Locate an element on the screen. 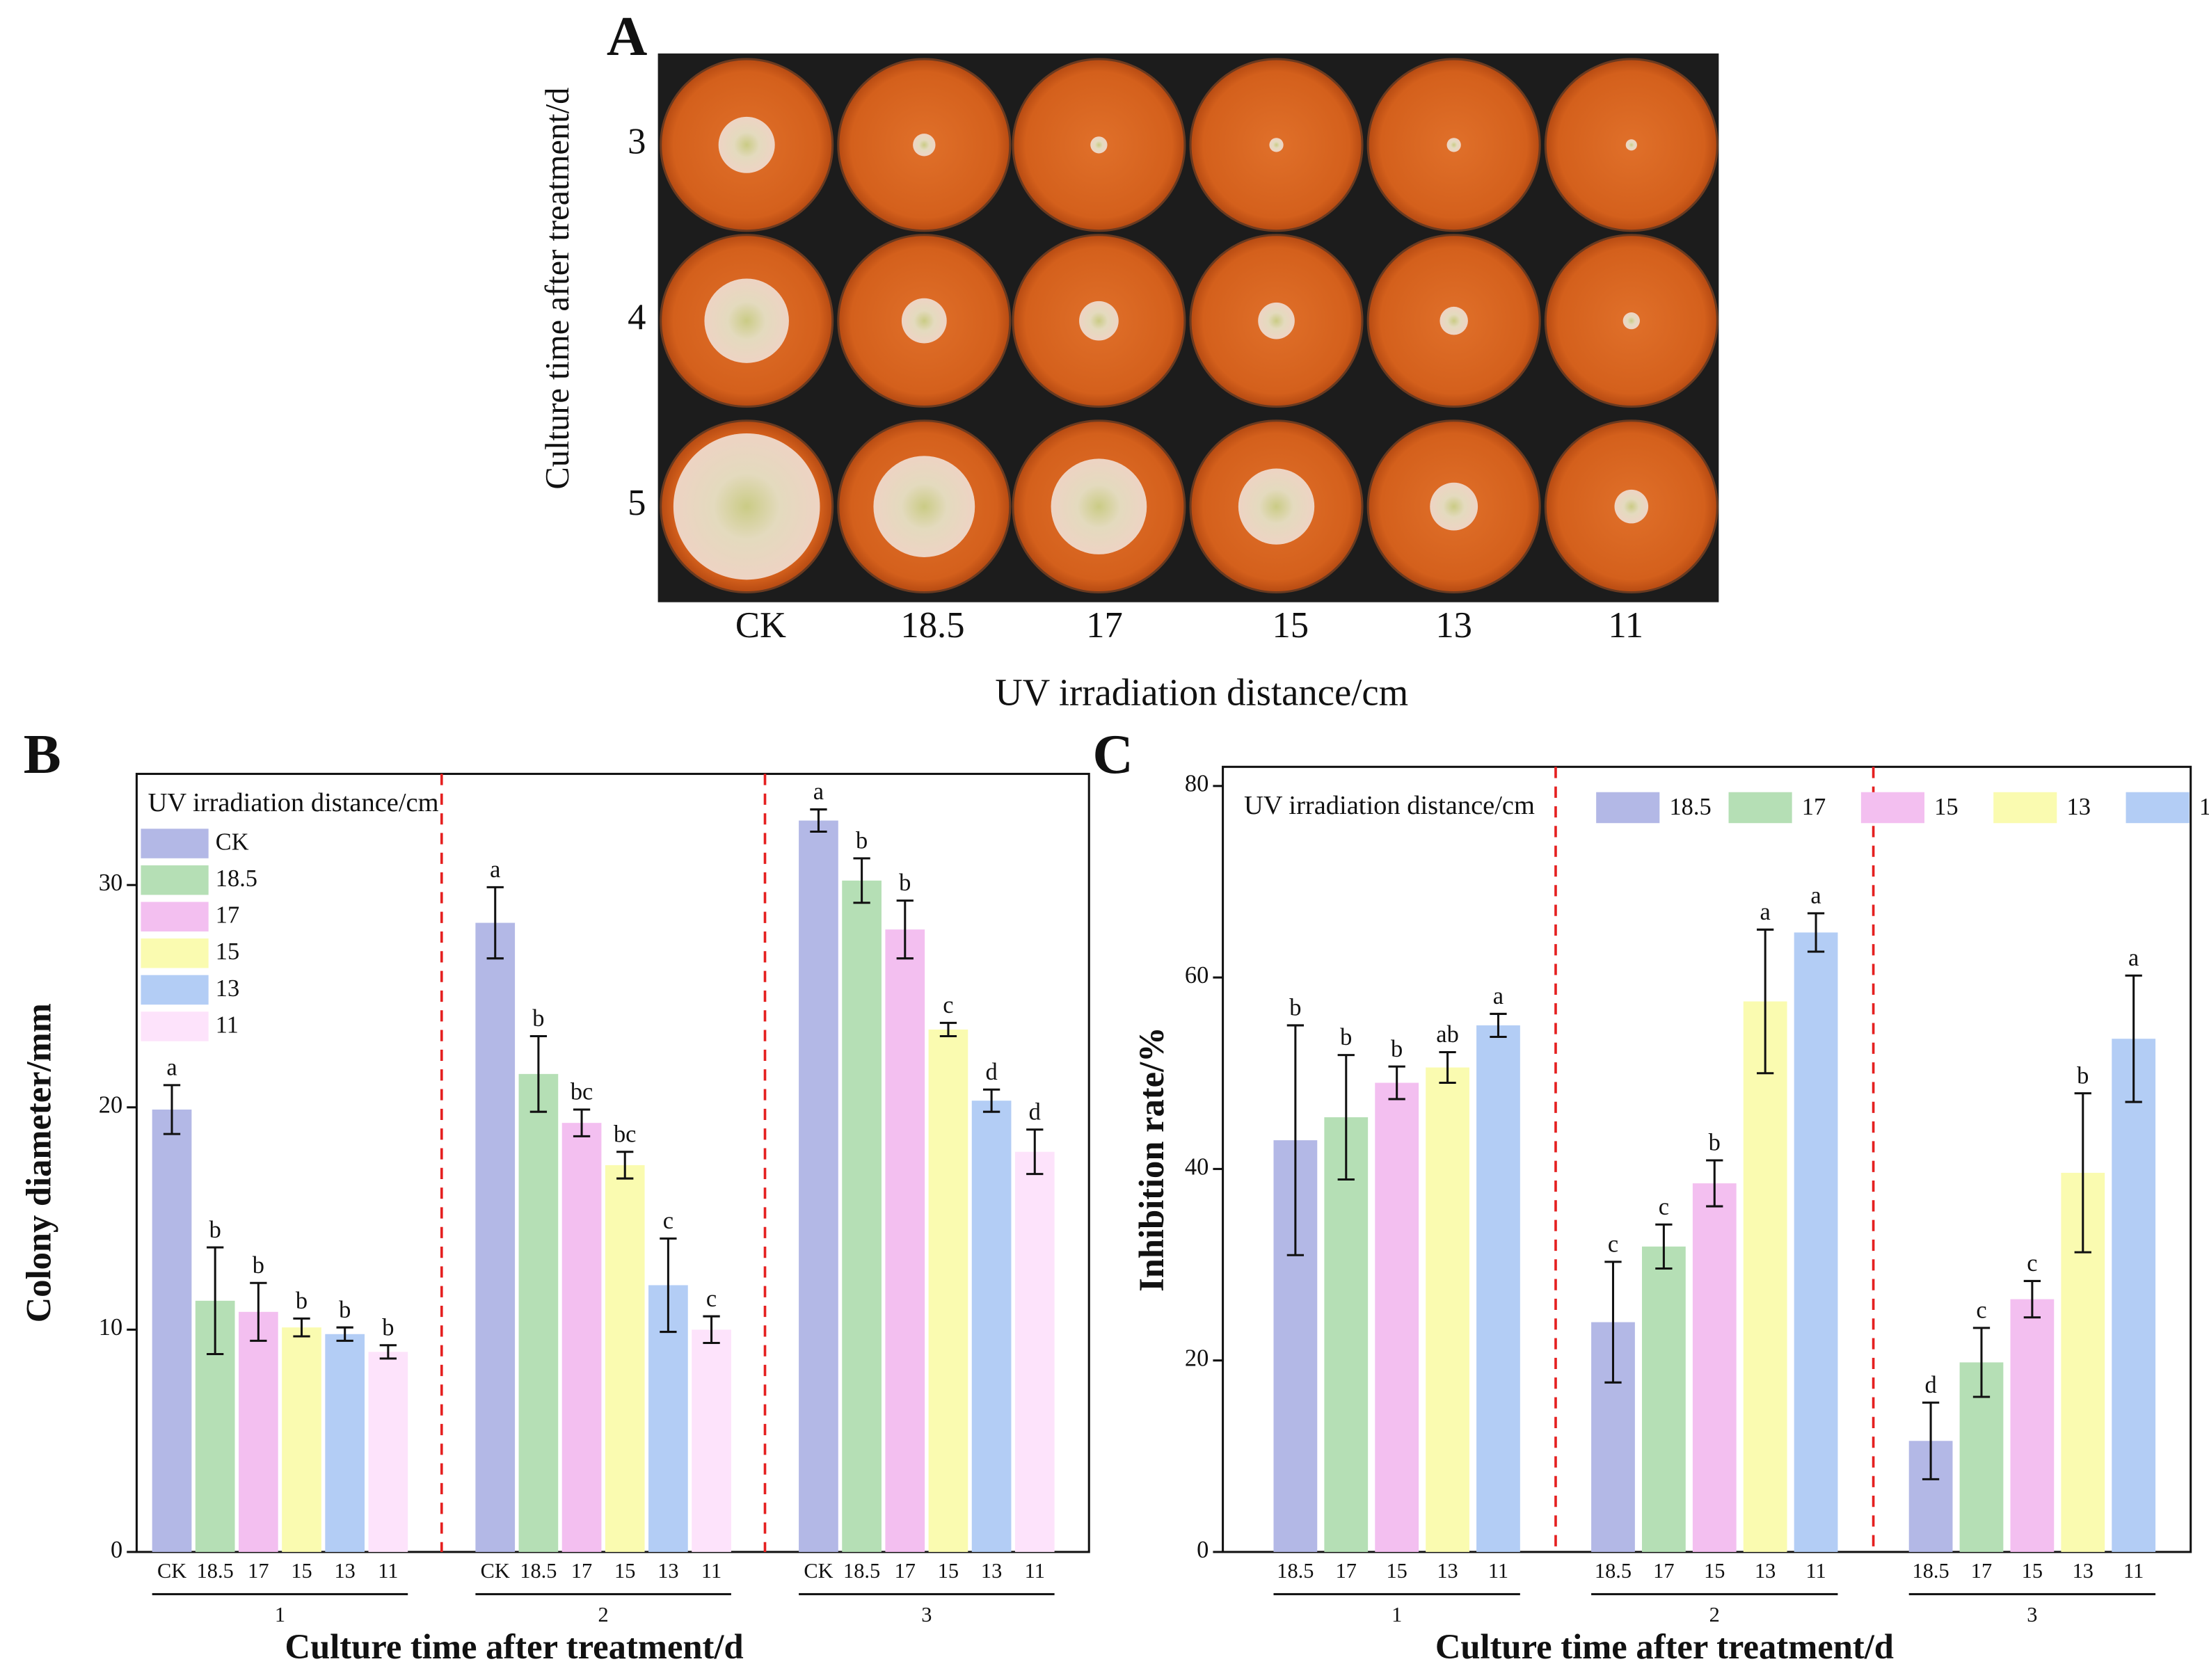 The height and width of the screenshot is (1680, 2209). column-label: CK is located at coordinates (760, 625).